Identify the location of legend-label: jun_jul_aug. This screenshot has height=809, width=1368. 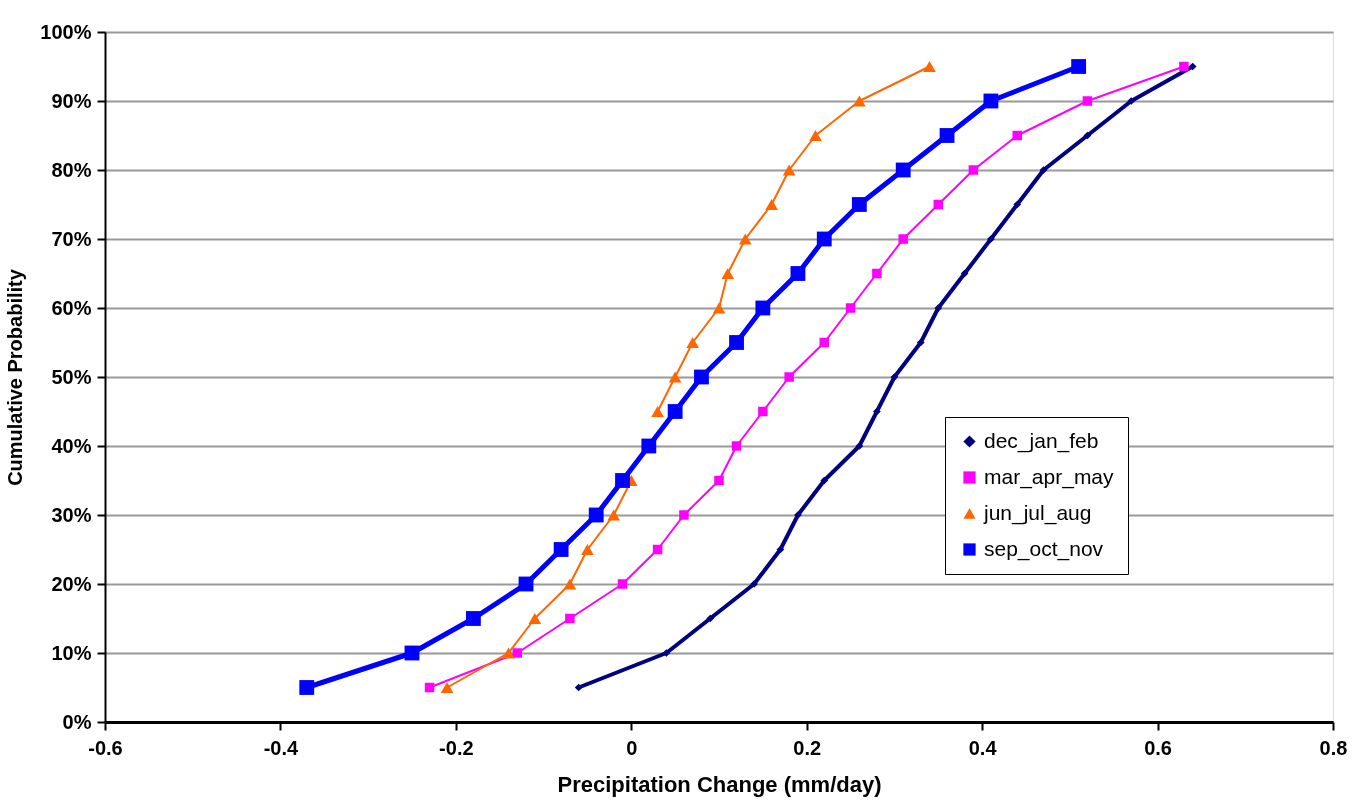
(1037, 512).